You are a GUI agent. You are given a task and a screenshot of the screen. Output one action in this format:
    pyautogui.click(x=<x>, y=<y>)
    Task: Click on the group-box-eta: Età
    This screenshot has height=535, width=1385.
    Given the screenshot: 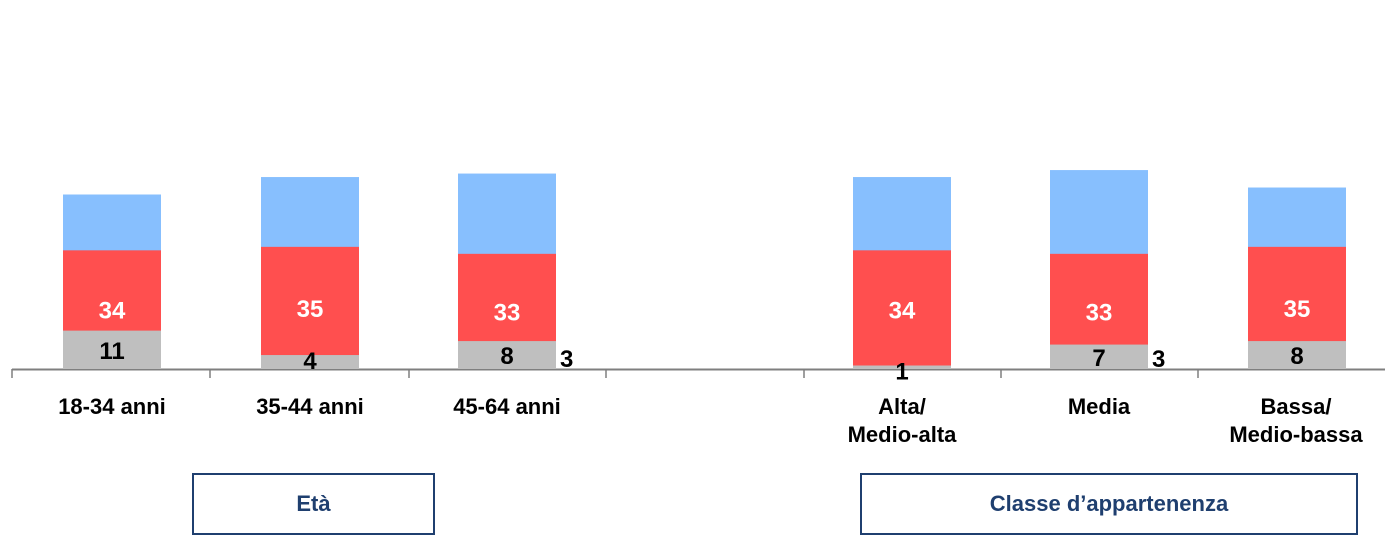 What is the action you would take?
    pyautogui.click(x=313, y=504)
    